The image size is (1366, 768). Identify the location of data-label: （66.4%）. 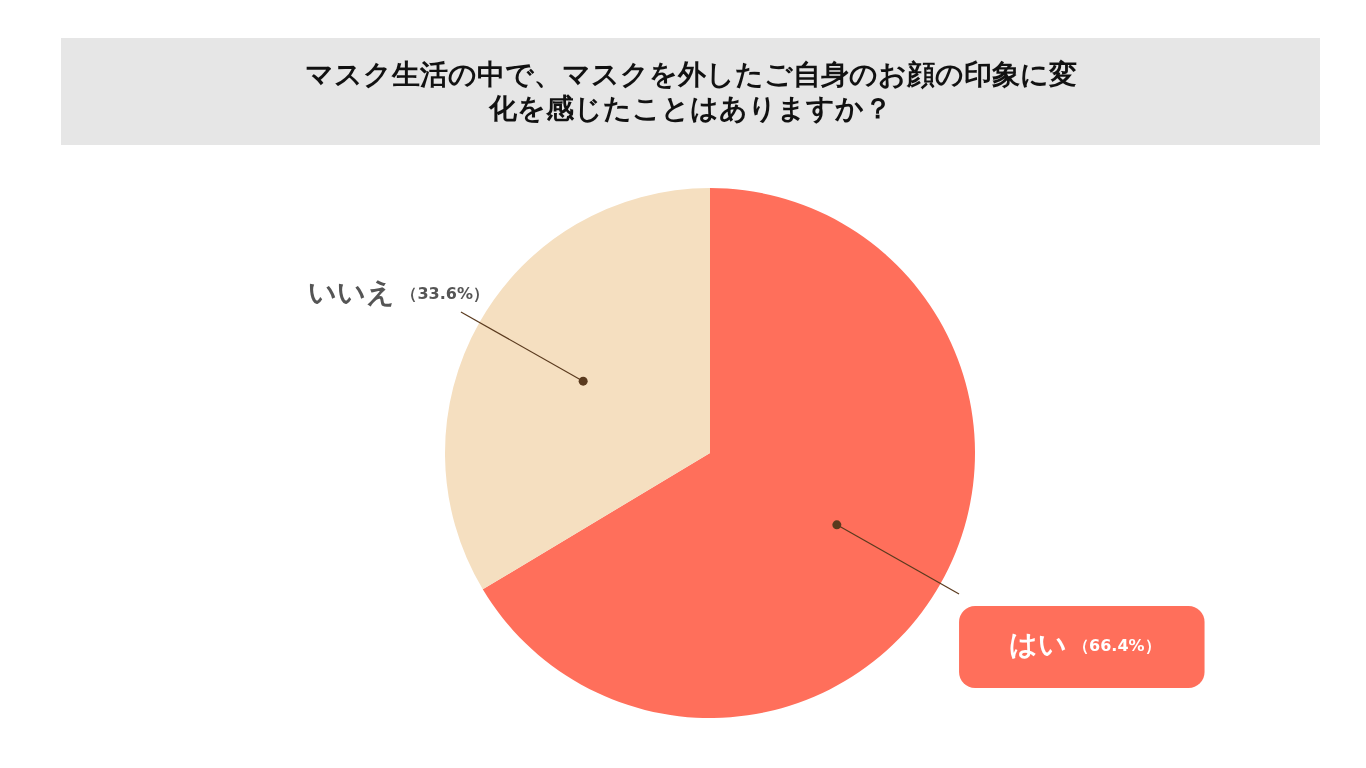
(1117, 646).